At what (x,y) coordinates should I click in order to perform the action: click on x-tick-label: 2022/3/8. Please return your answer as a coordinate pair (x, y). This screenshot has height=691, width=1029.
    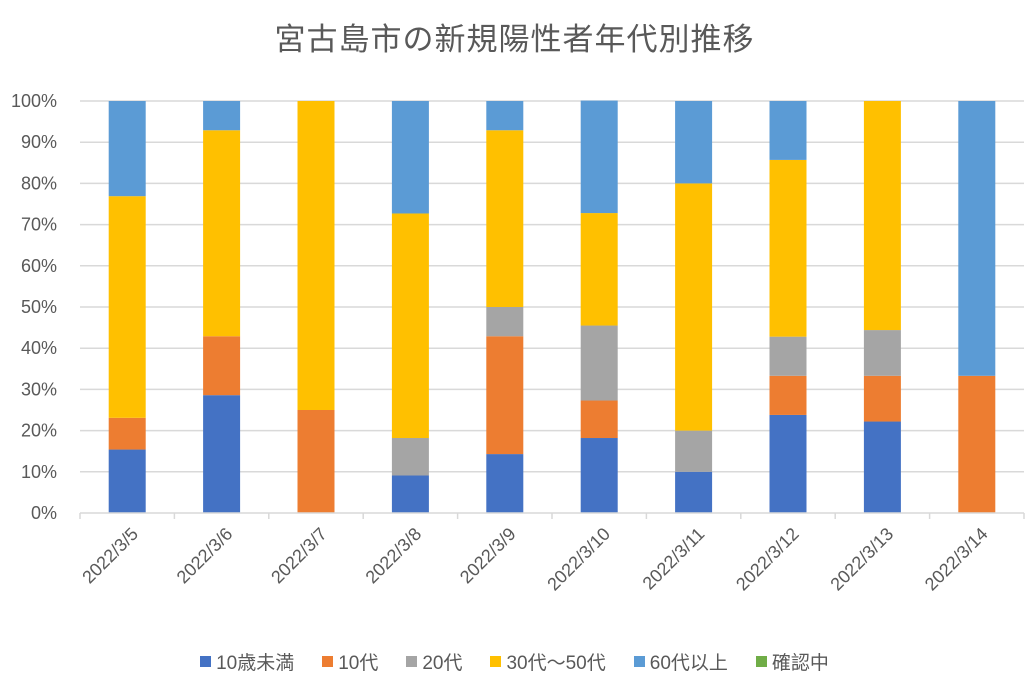
    Looking at the image, I should click on (394, 556).